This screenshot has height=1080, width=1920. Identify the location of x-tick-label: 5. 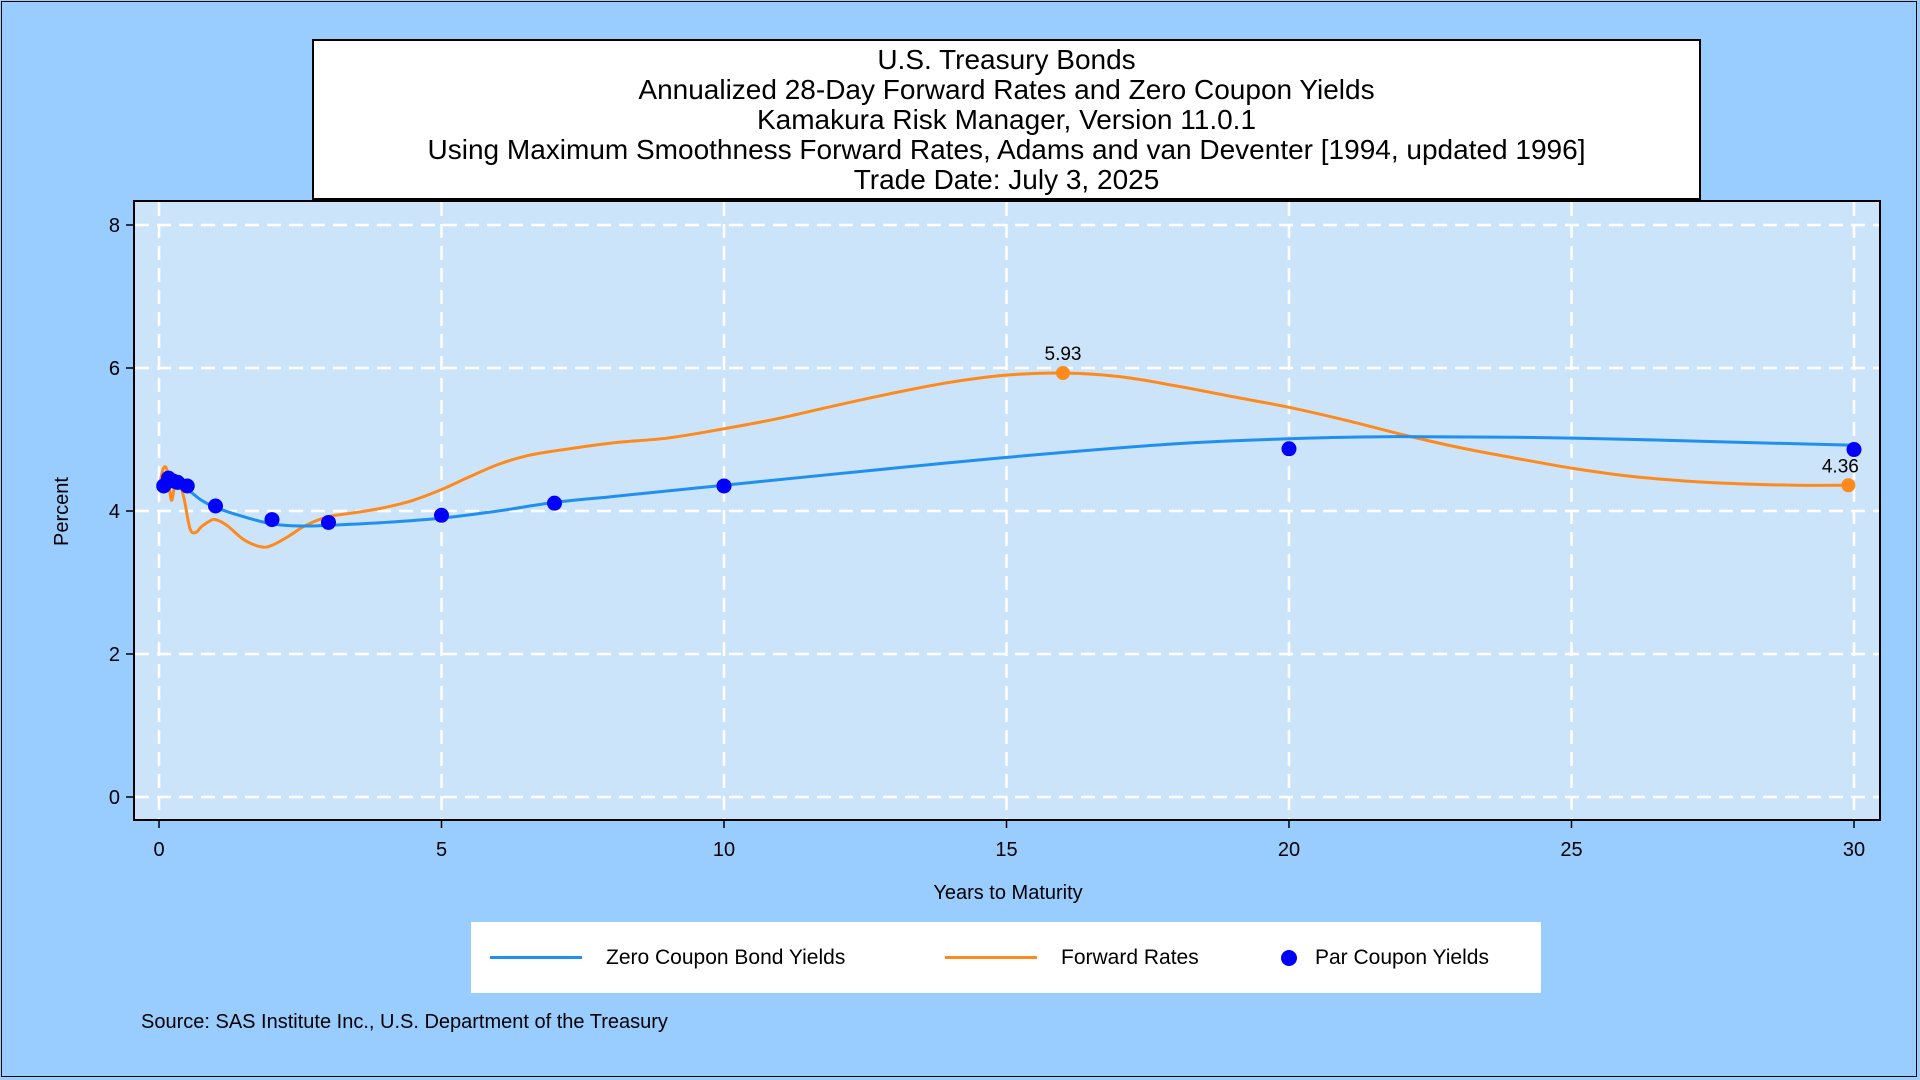
(441, 850).